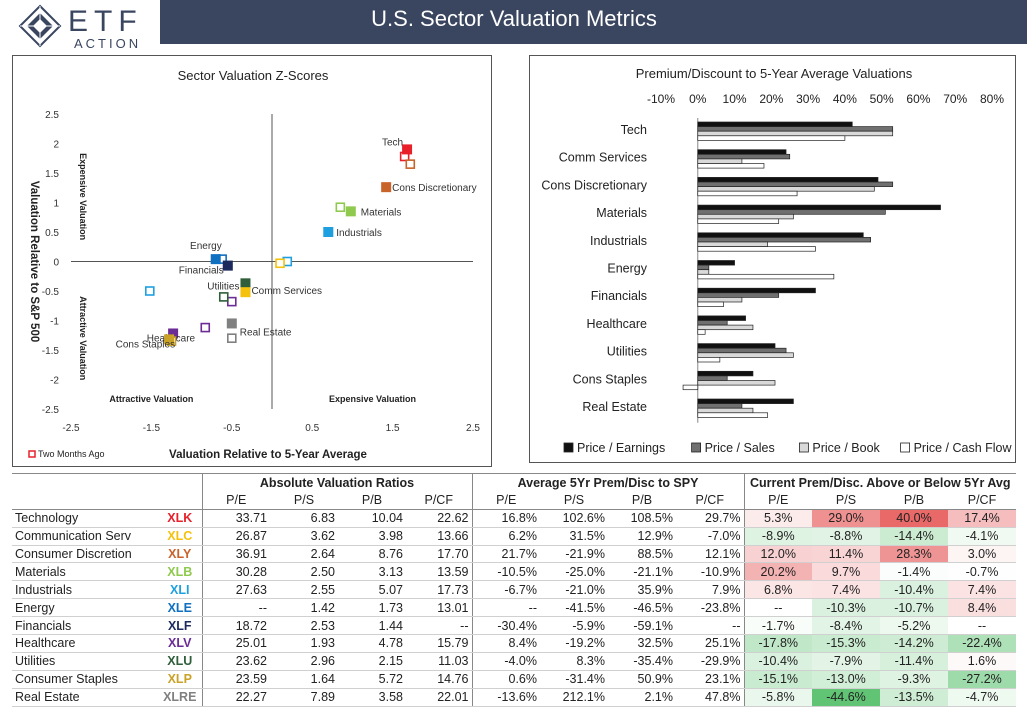  I want to click on bar-x-tick-label: 0%, so click(698, 99).